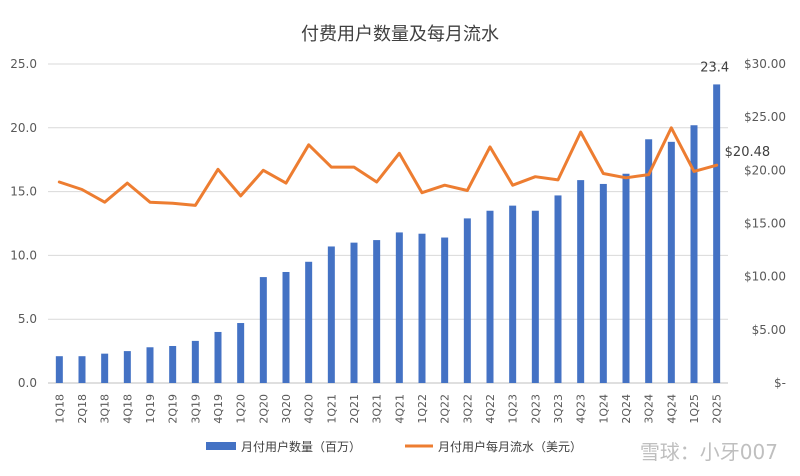 The height and width of the screenshot is (476, 800). What do you see at coordinates (150, 409) in the screenshot?
I see `x-tick-label: 1Q19` at bounding box center [150, 409].